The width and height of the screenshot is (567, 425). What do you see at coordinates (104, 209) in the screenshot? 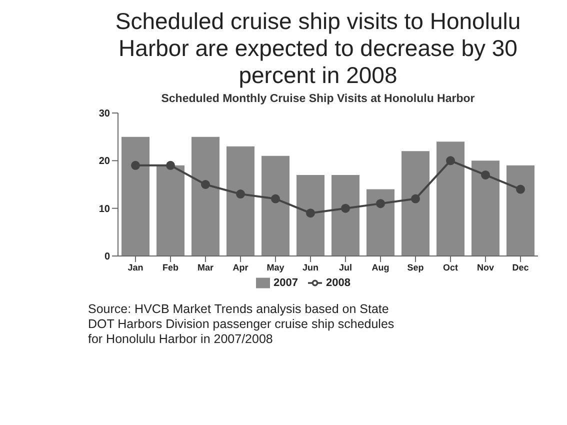
I see `y-tick-label: 10` at bounding box center [104, 209].